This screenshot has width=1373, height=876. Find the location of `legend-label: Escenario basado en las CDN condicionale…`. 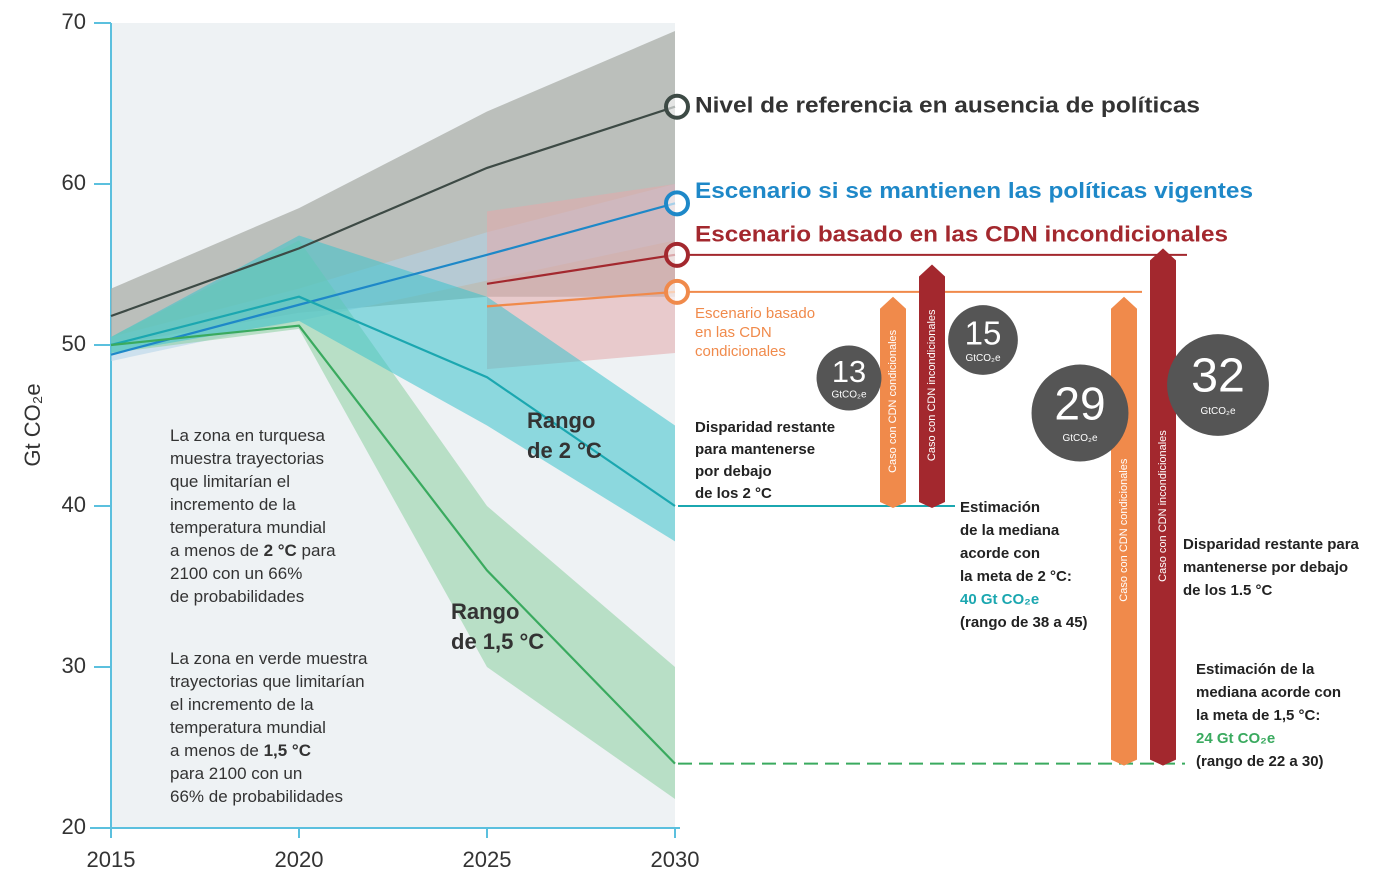

legend-label: Escenario basado en las CDN condicionale… is located at coordinates (755, 332).